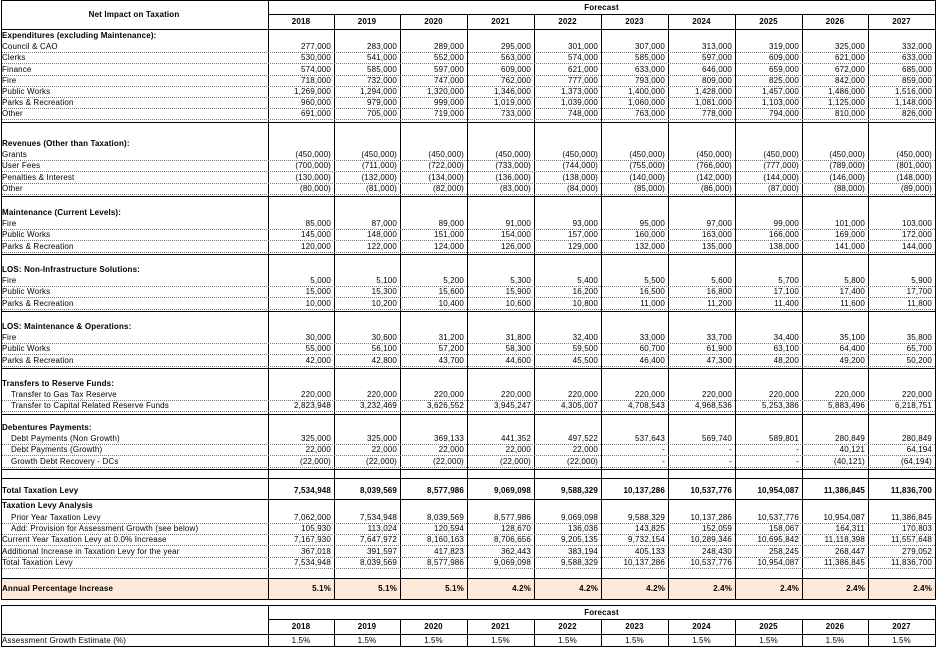  I want to click on cell-value: 1,039,000, so click(579, 103).